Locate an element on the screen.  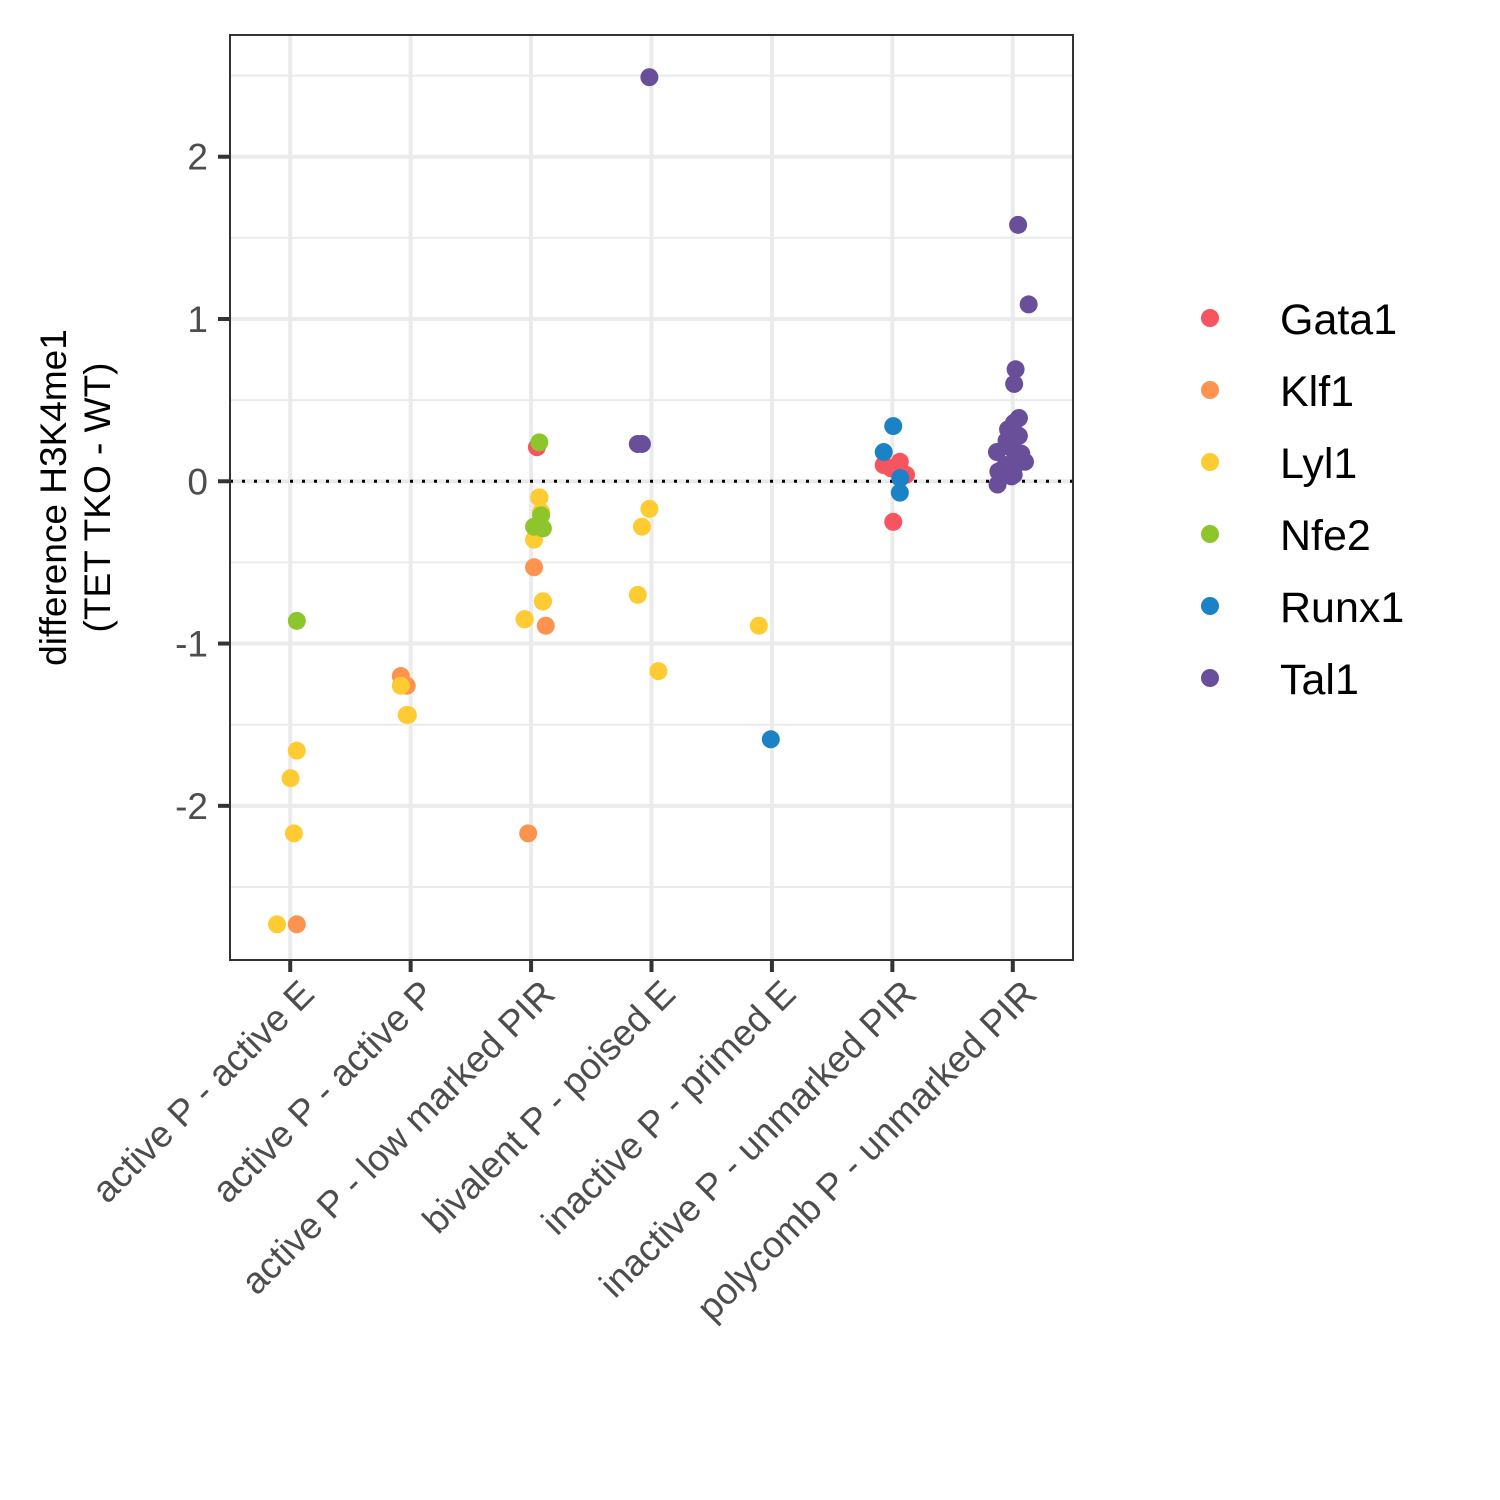
data-point-gata1 is located at coordinates (893, 521).